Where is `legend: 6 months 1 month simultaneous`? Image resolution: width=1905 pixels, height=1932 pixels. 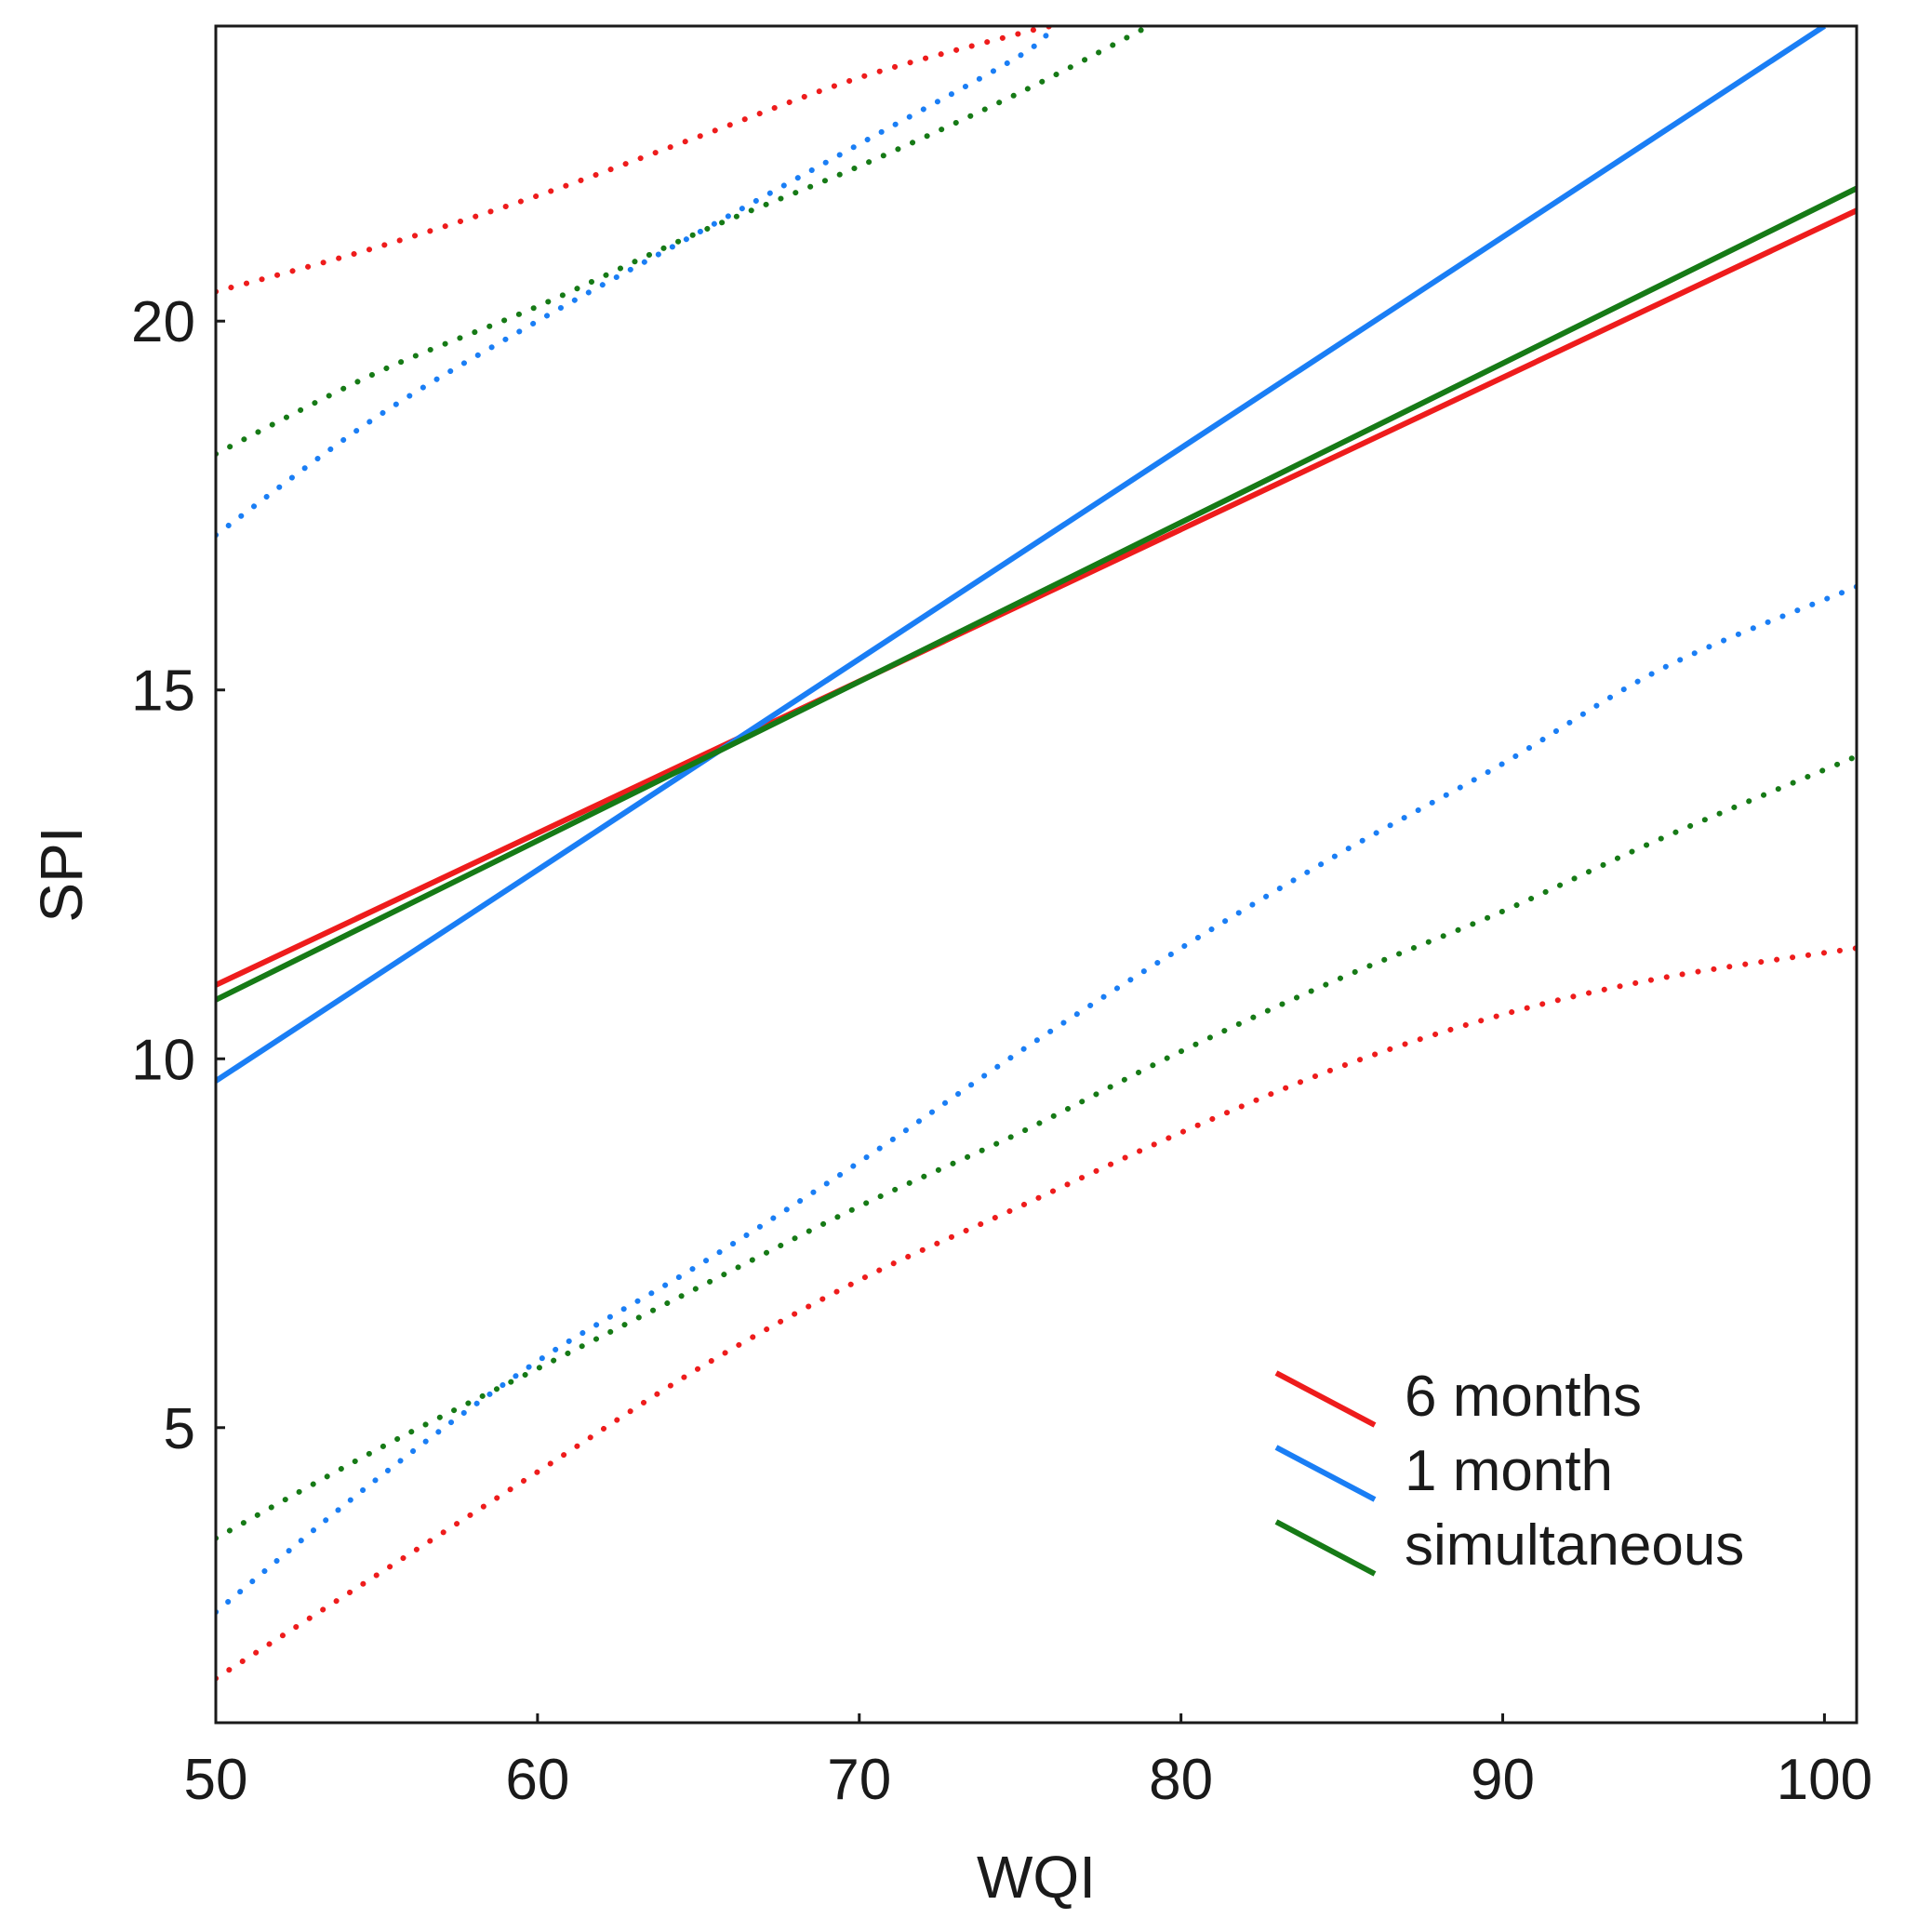
legend: 6 months 1 month simultaneous is located at coordinates (1509, 1471).